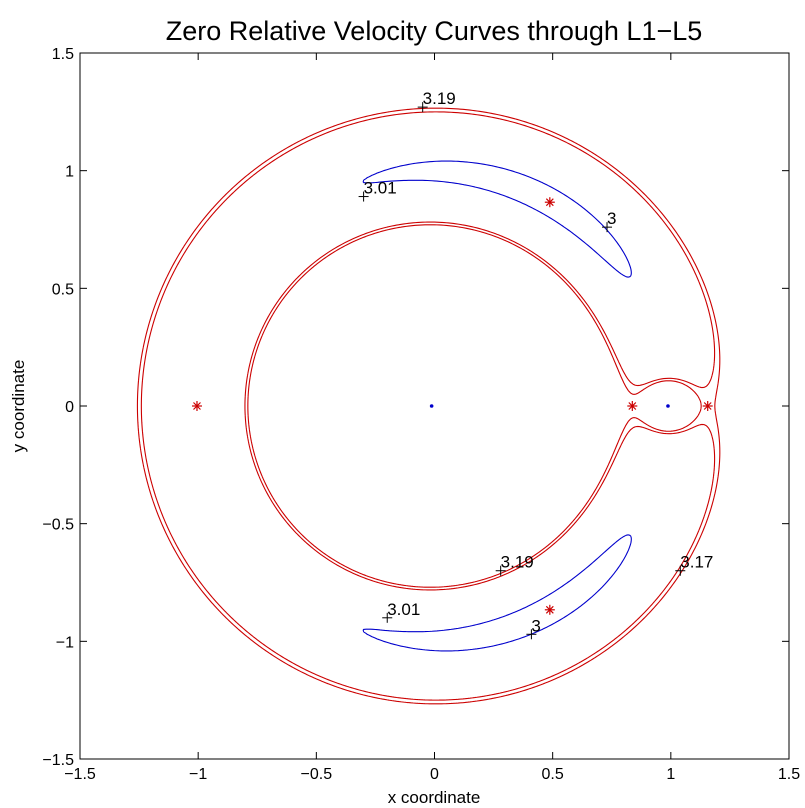  What do you see at coordinates (789, 774) in the screenshot?
I see `x-tick-label: 1.5` at bounding box center [789, 774].